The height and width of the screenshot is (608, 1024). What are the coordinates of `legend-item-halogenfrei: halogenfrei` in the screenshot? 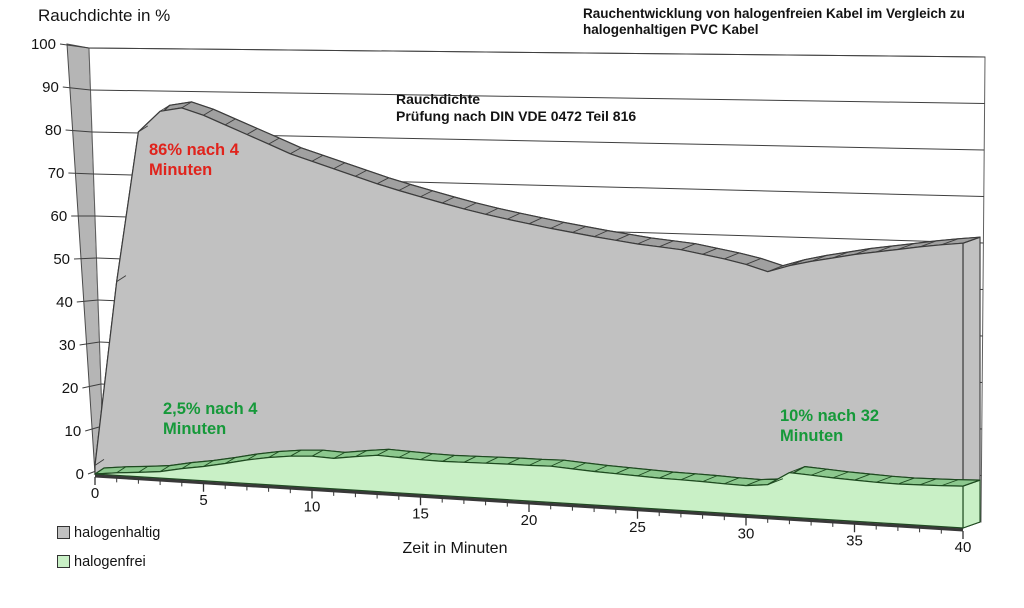 It's located at (108, 561).